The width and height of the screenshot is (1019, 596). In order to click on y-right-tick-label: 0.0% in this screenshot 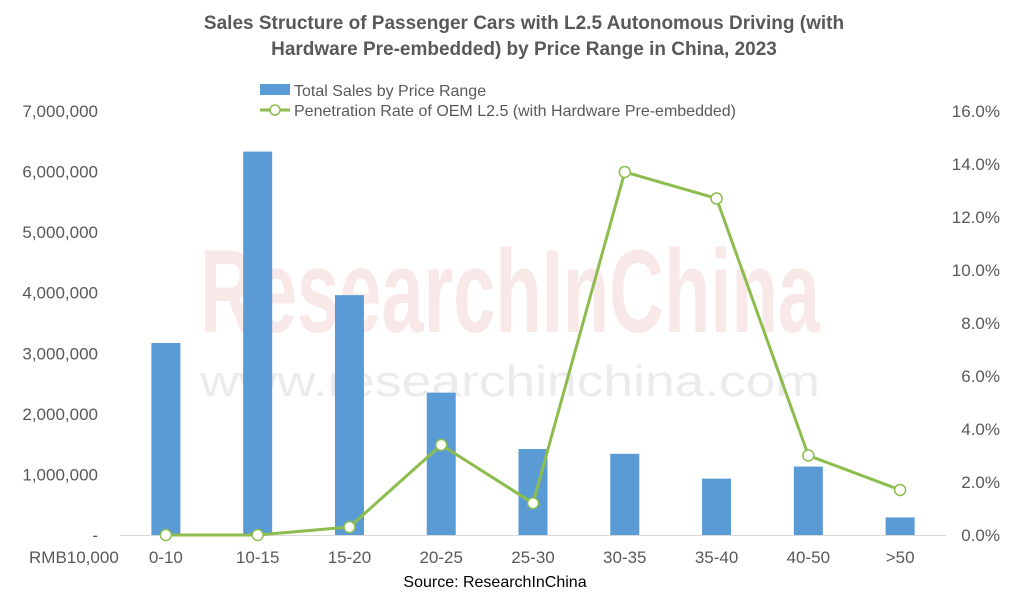, I will do `click(980, 535)`.